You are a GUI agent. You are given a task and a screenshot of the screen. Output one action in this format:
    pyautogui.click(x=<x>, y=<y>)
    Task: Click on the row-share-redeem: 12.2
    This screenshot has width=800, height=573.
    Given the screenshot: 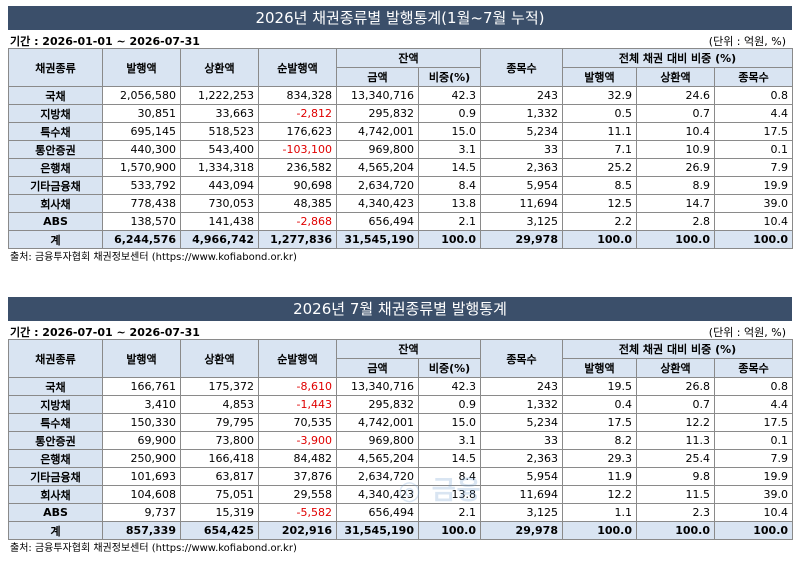 What is the action you would take?
    pyautogui.click(x=675, y=422)
    